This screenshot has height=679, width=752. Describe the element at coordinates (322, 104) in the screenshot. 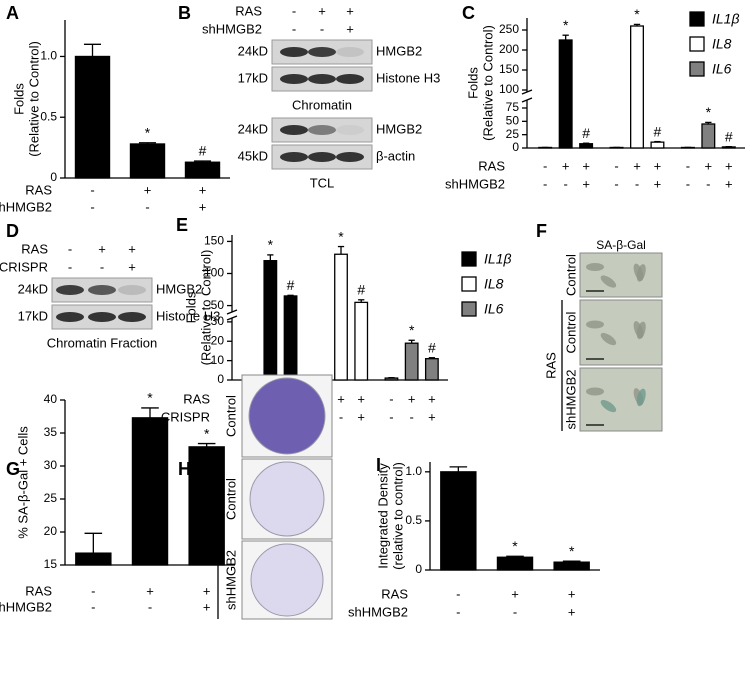

I see `blot-caption: Chromatin` at that location.